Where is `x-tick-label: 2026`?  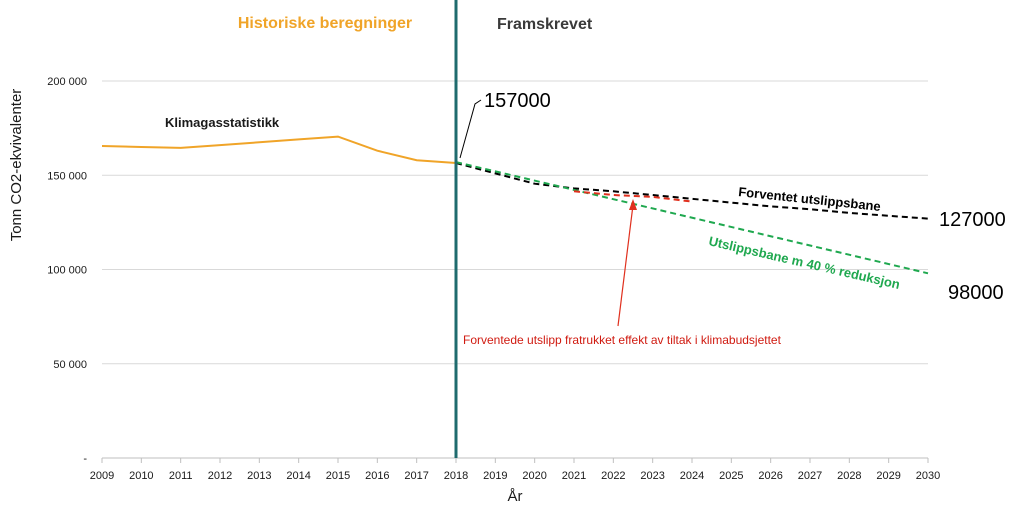 x-tick-label: 2026 is located at coordinates (770, 476).